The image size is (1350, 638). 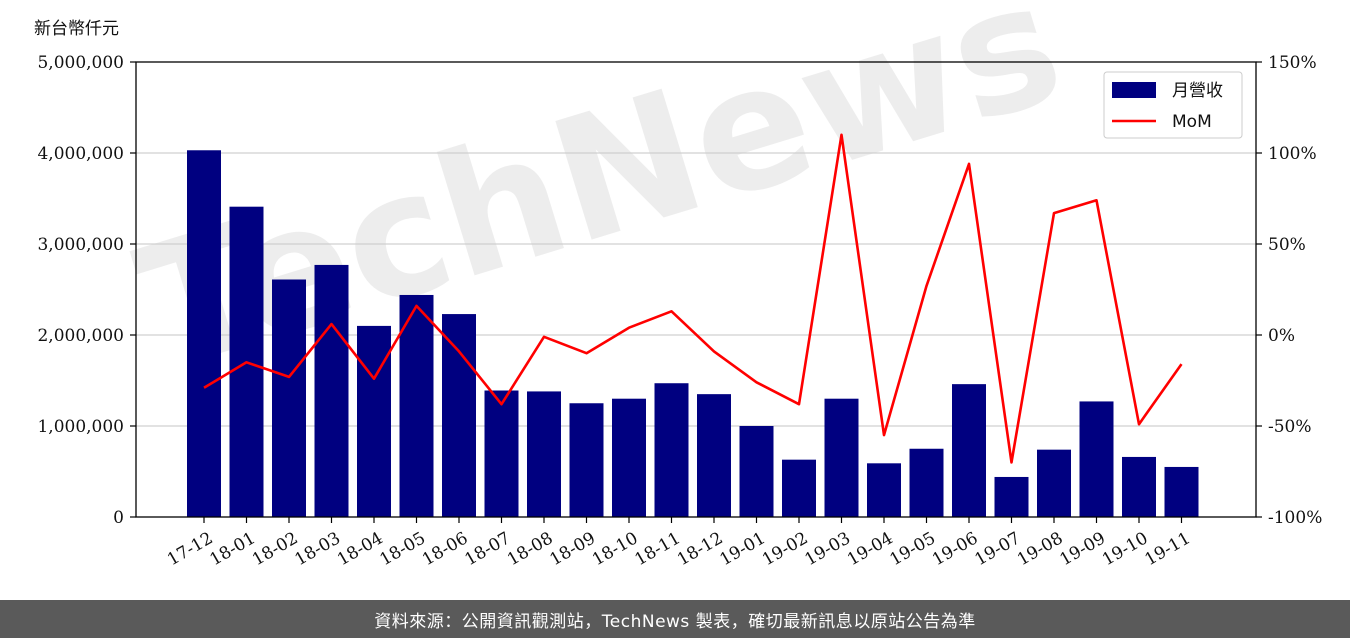 What do you see at coordinates (275, 549) in the screenshot?
I see `x-tick-label: 18-02` at bounding box center [275, 549].